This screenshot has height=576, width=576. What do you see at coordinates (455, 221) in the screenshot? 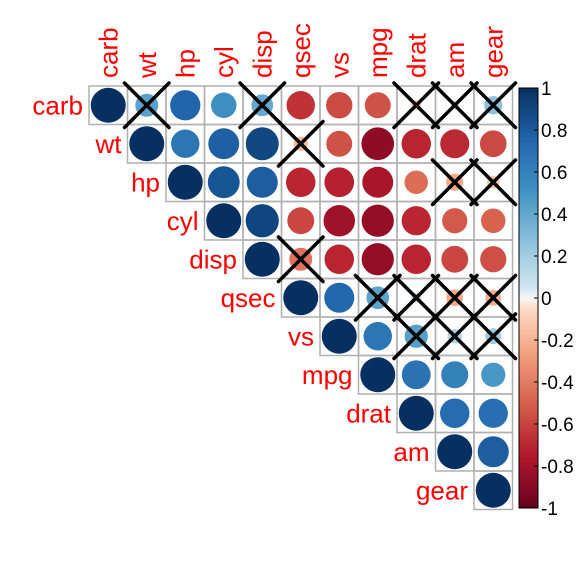
I see `corr-circle-cyl-am` at bounding box center [455, 221].